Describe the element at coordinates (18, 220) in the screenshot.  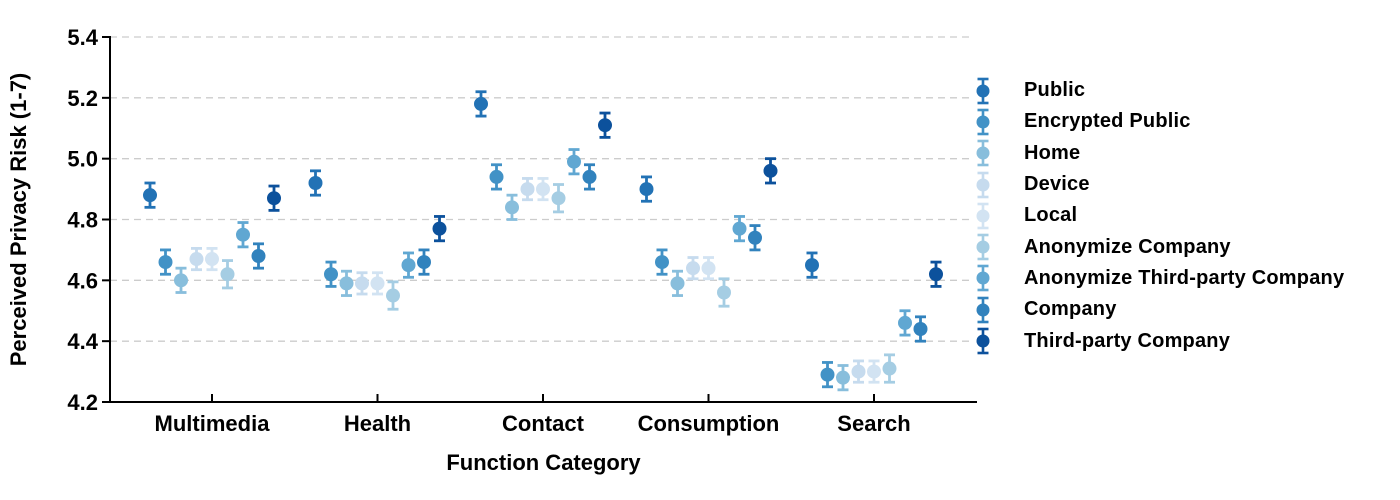
I see `y-axis-title: Perceived Privacy Risk (1-7)` at that location.